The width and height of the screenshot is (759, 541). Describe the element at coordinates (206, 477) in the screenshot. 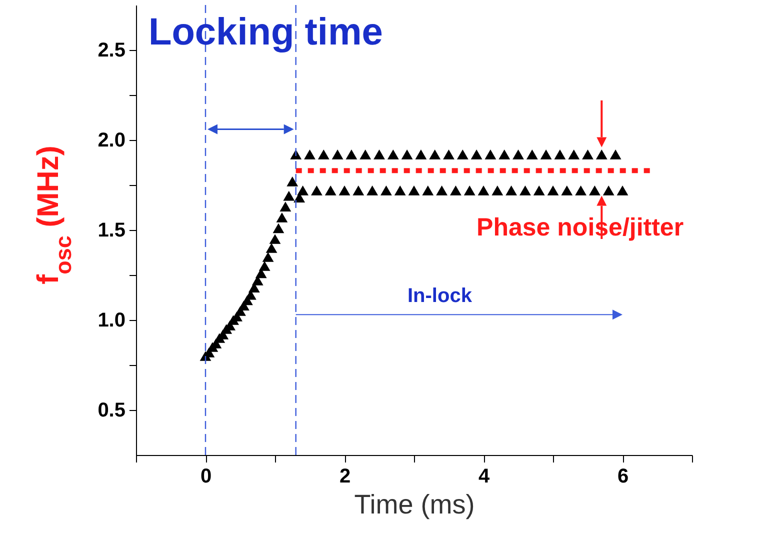

I see `x-tick-label: 0` at that location.